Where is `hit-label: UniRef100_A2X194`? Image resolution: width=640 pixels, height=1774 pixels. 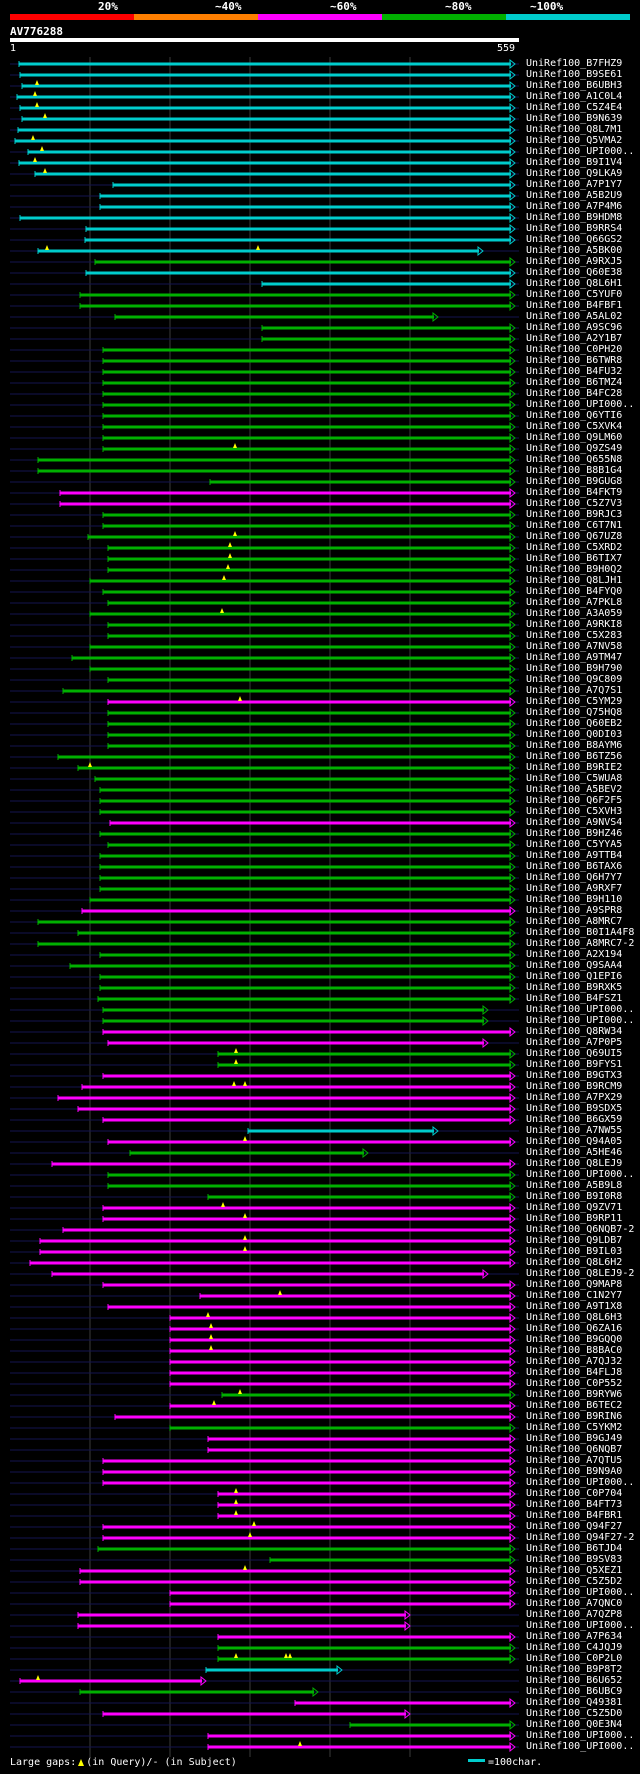 hit-label: UniRef100_A2X194 is located at coordinates (574, 954).